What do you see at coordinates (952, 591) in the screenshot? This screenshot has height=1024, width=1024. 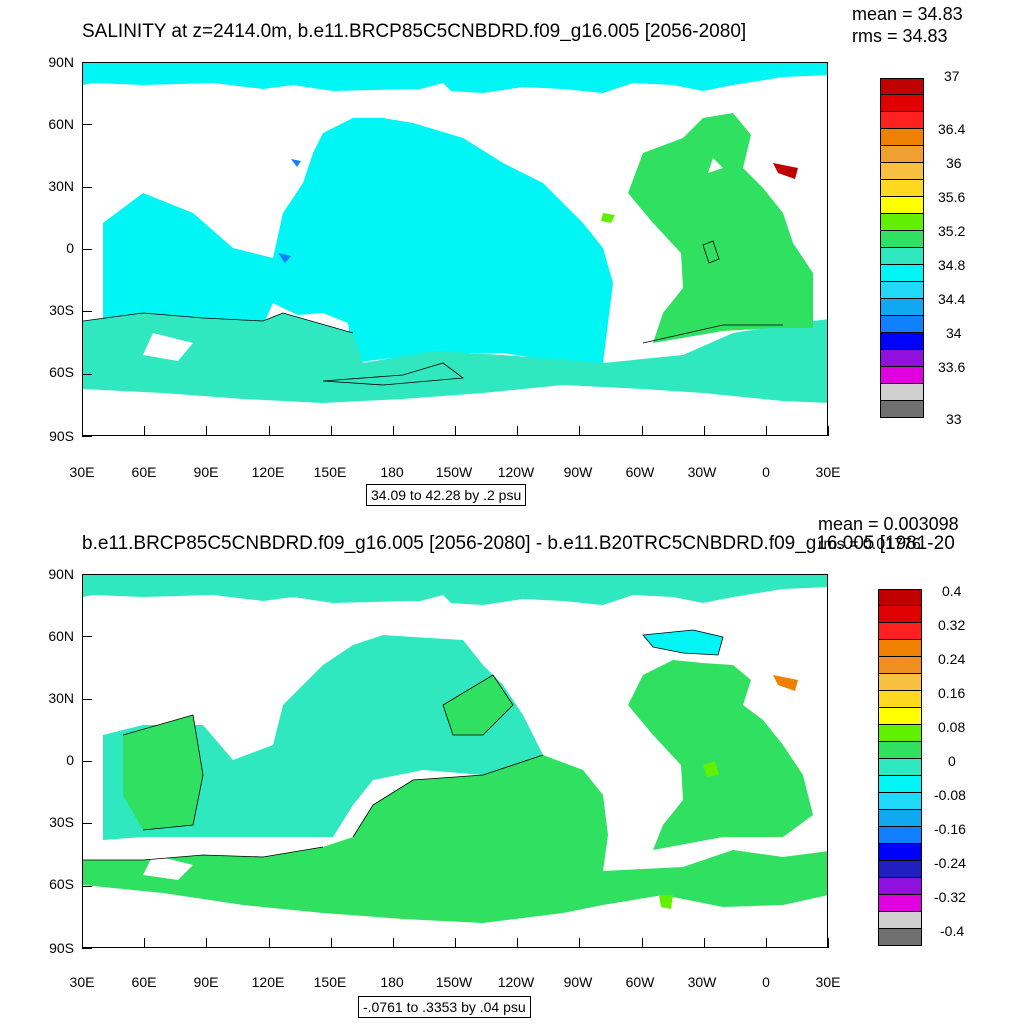 I see `colorbar-label: 0.4` at bounding box center [952, 591].